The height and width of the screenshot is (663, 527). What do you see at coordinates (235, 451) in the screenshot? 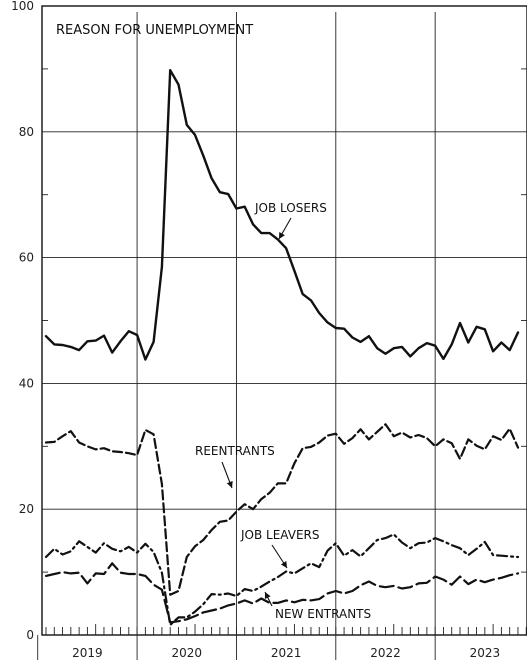
I see `series-label-reentrants: REENTRANTS` at bounding box center [235, 451].